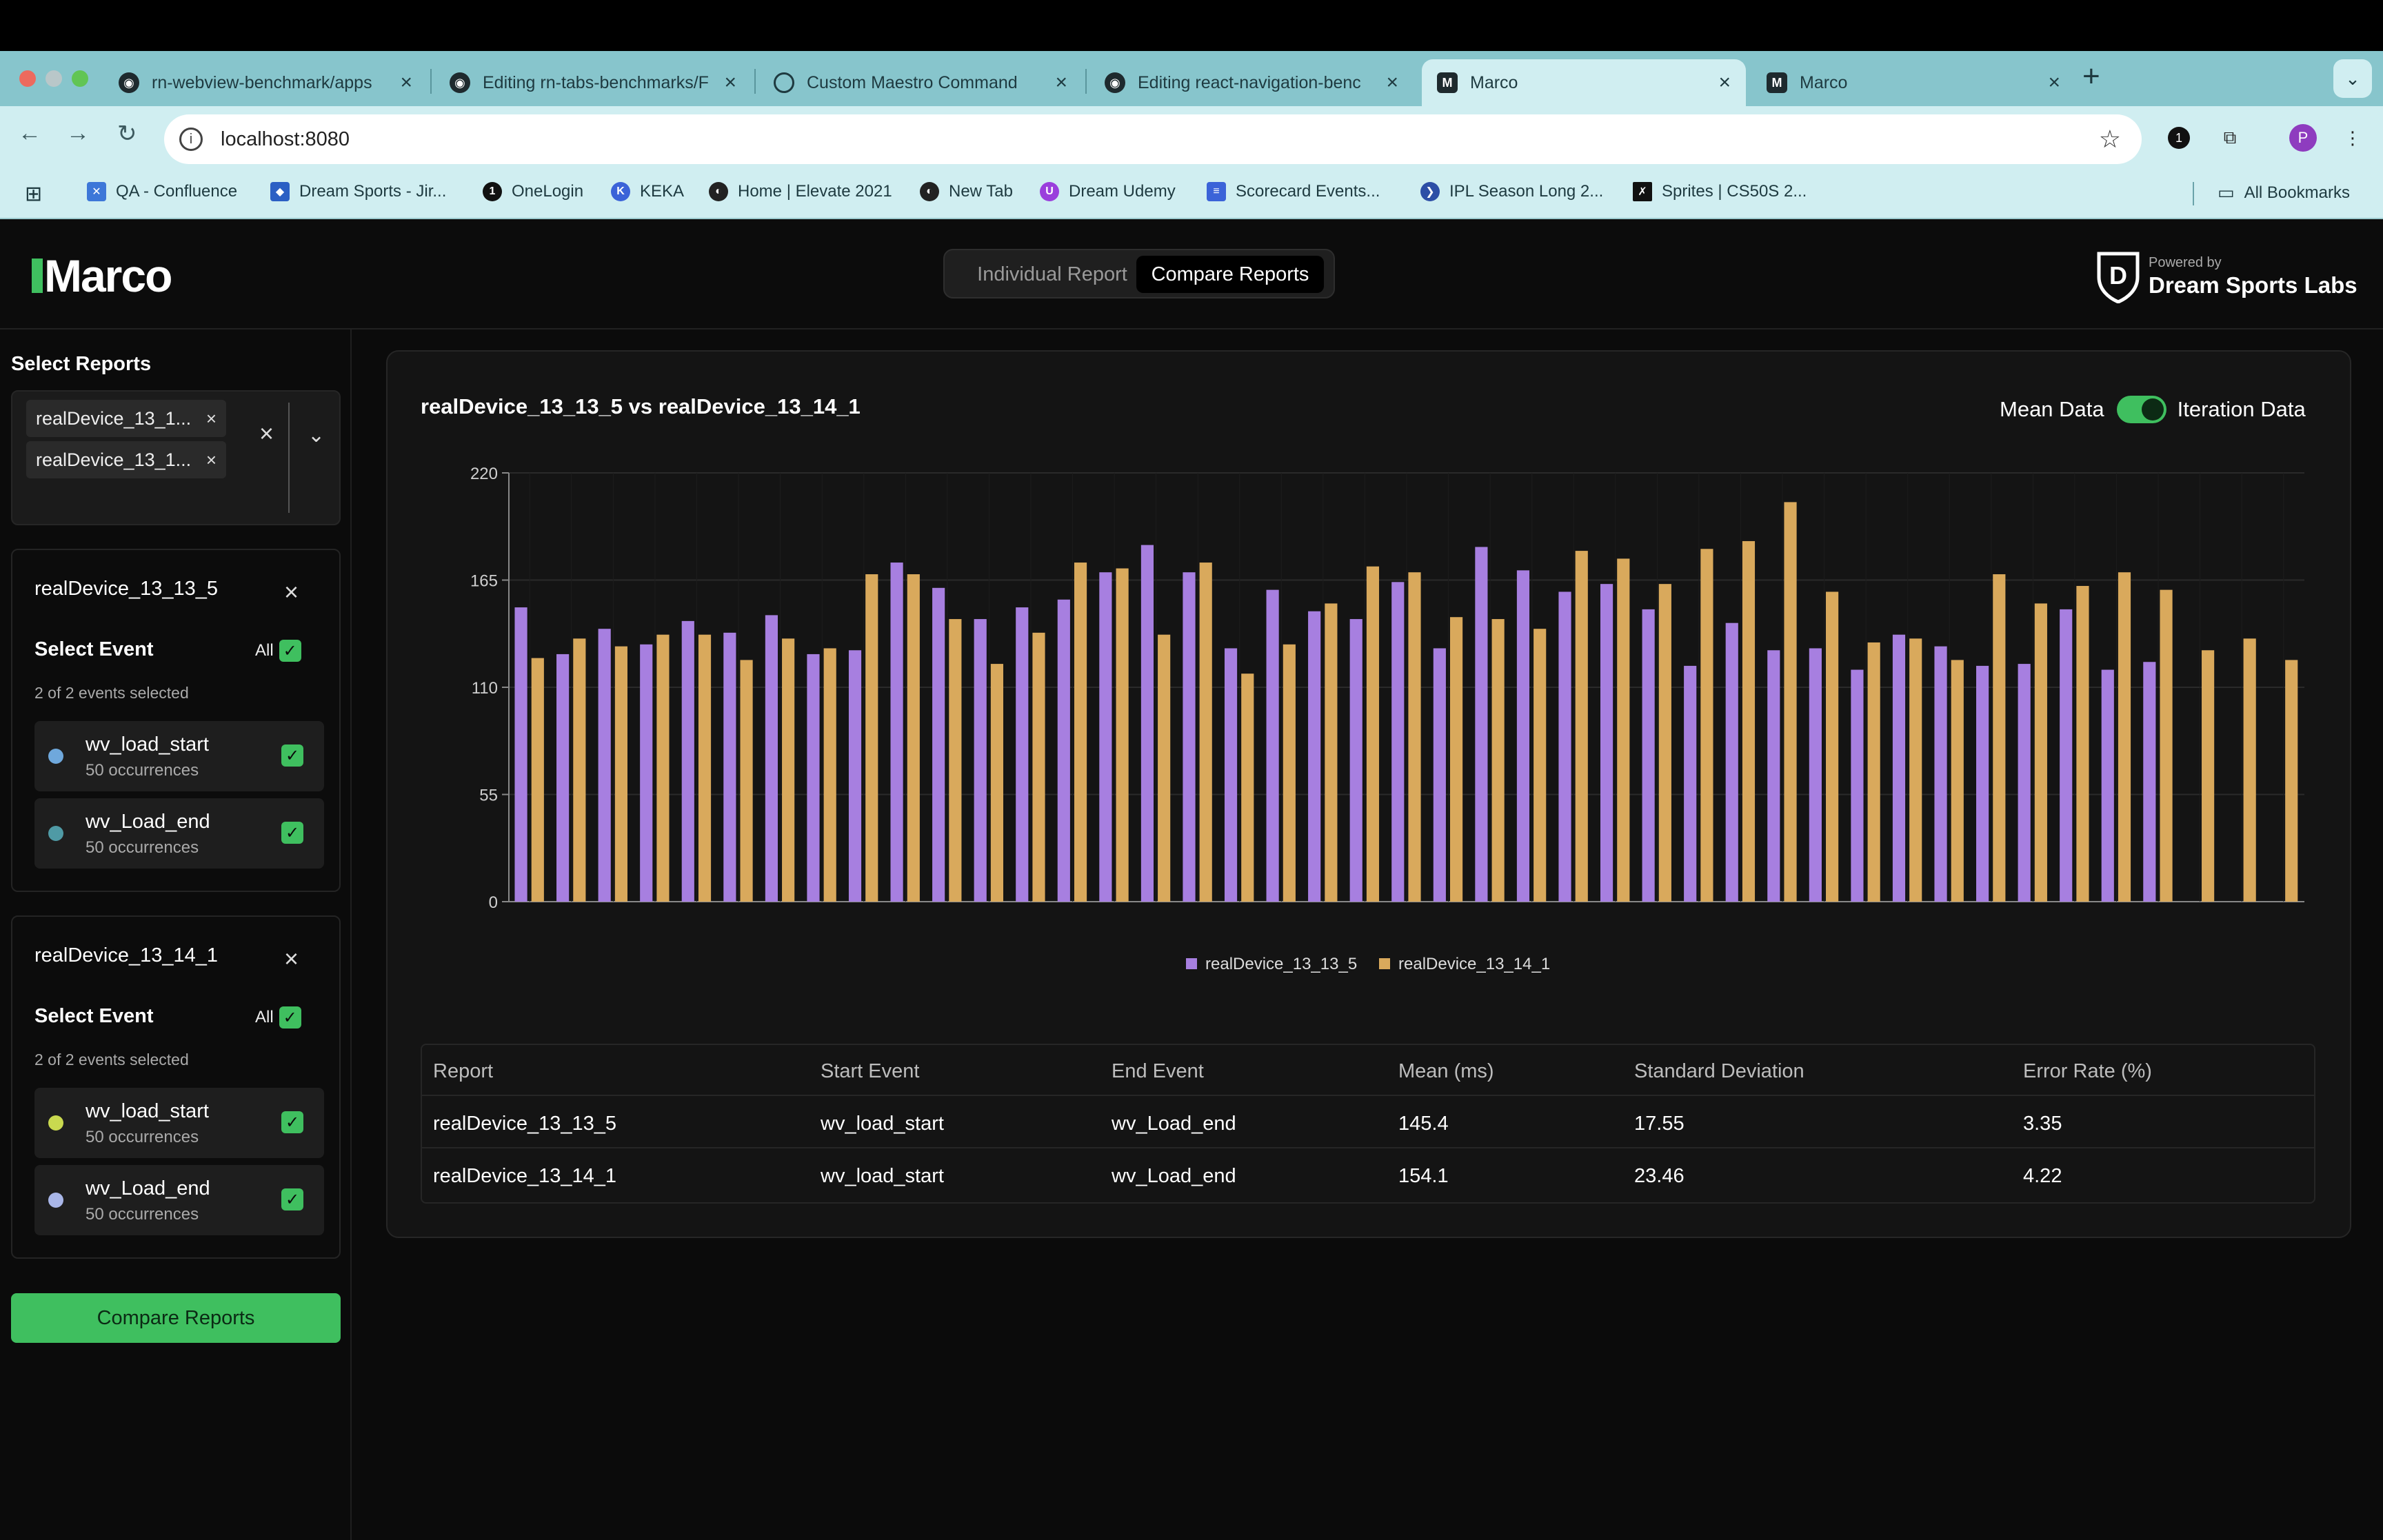 Image resolution: width=2383 pixels, height=1540 pixels. What do you see at coordinates (1158, 1071) in the screenshot?
I see `column-header: End Event` at bounding box center [1158, 1071].